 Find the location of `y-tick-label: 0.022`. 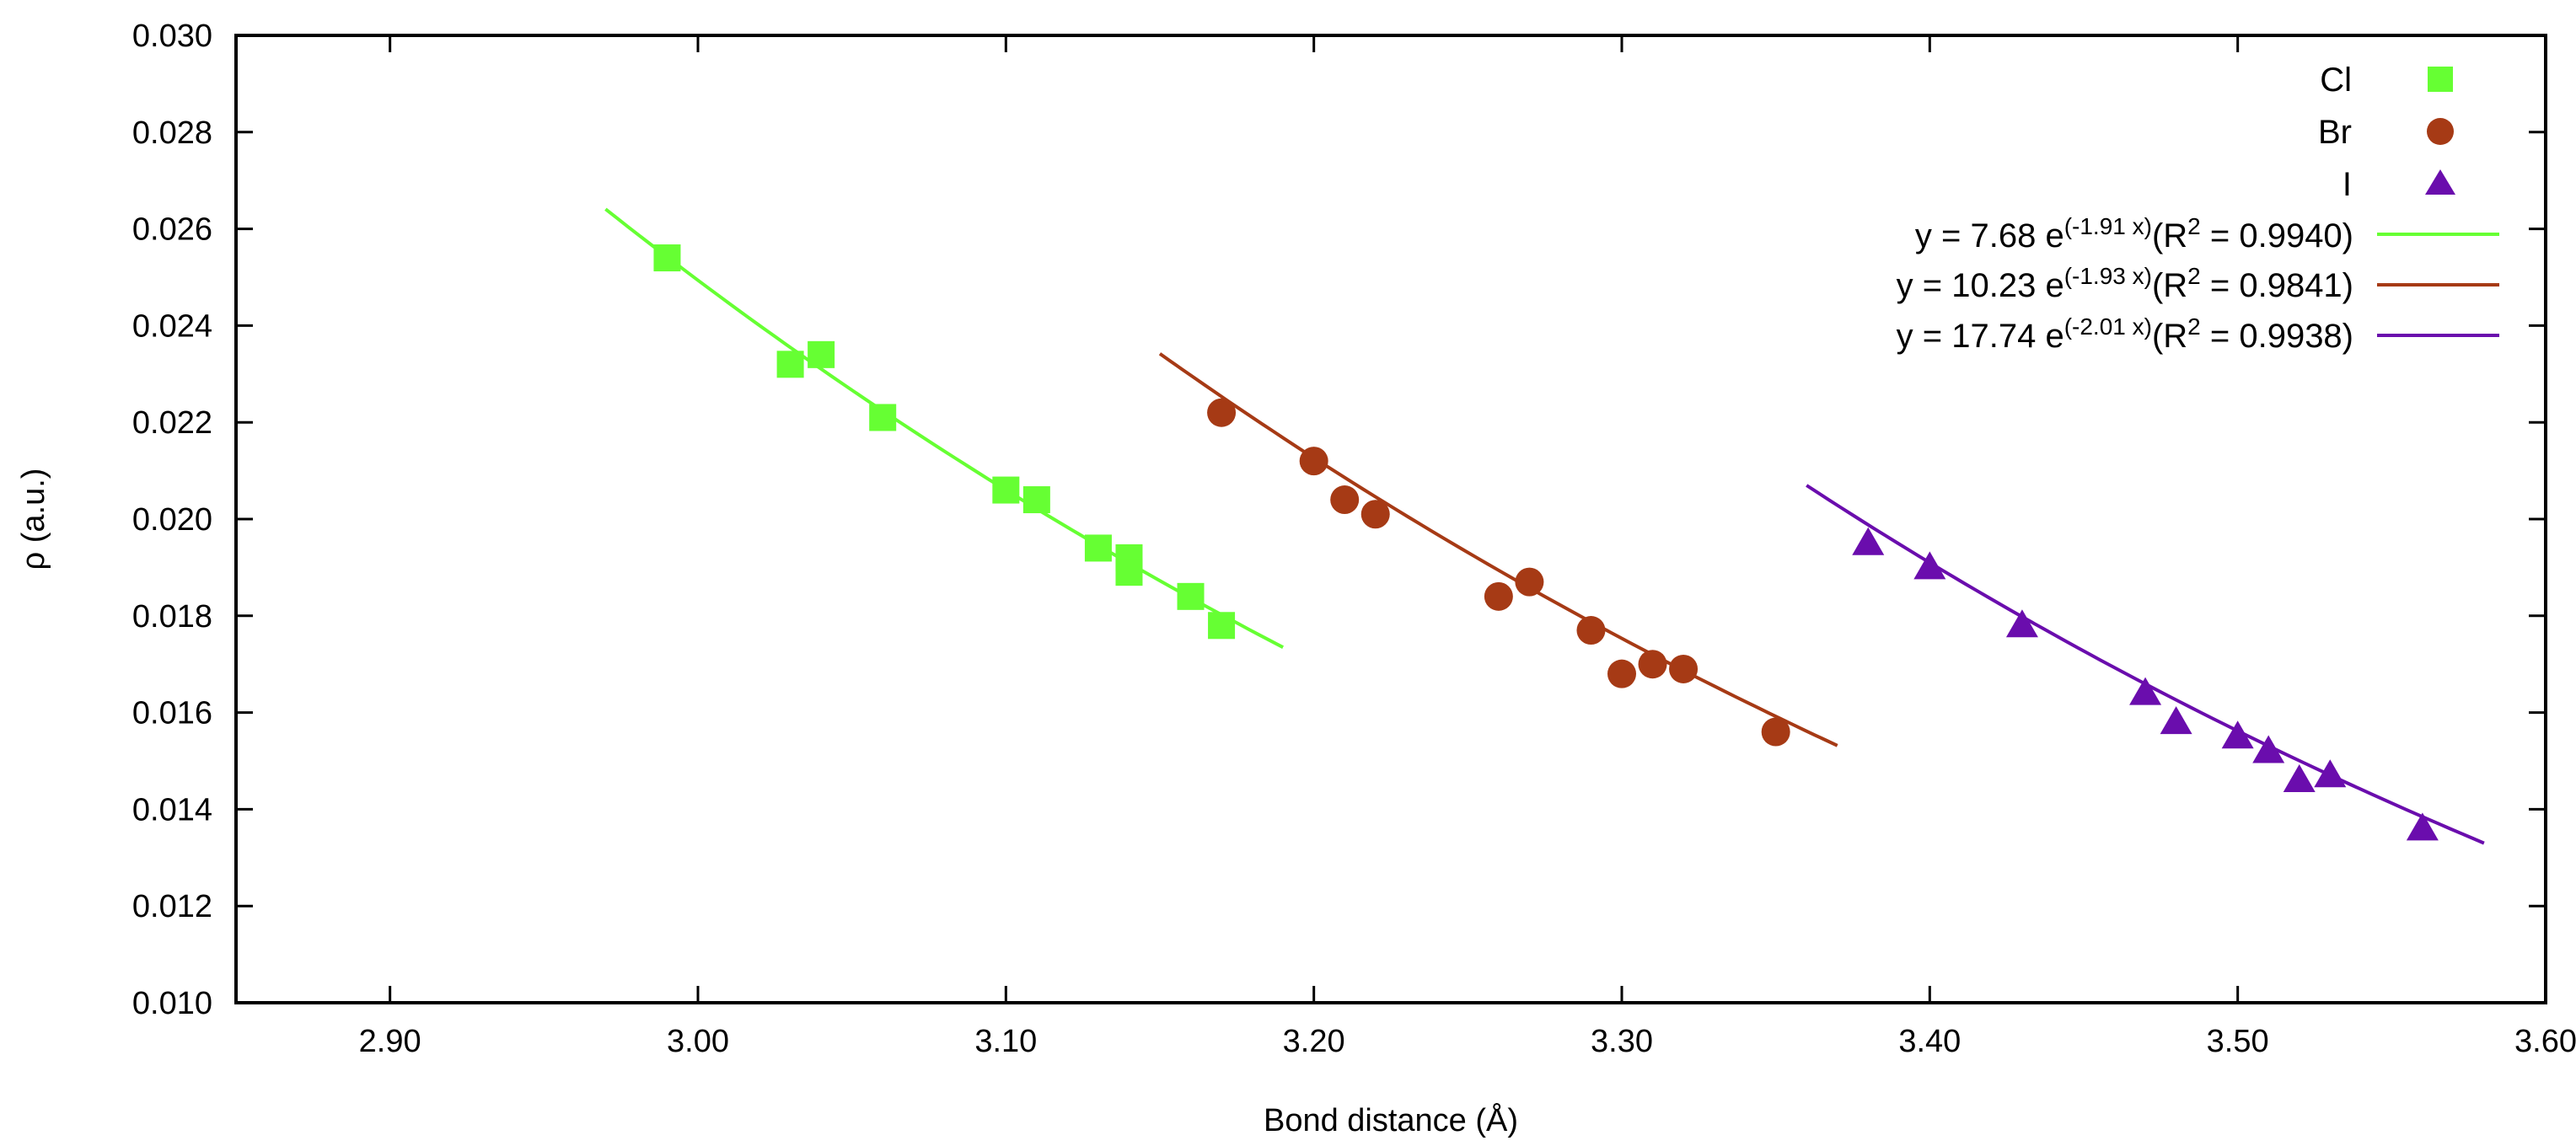

y-tick-label: 0.022 is located at coordinates (172, 423).